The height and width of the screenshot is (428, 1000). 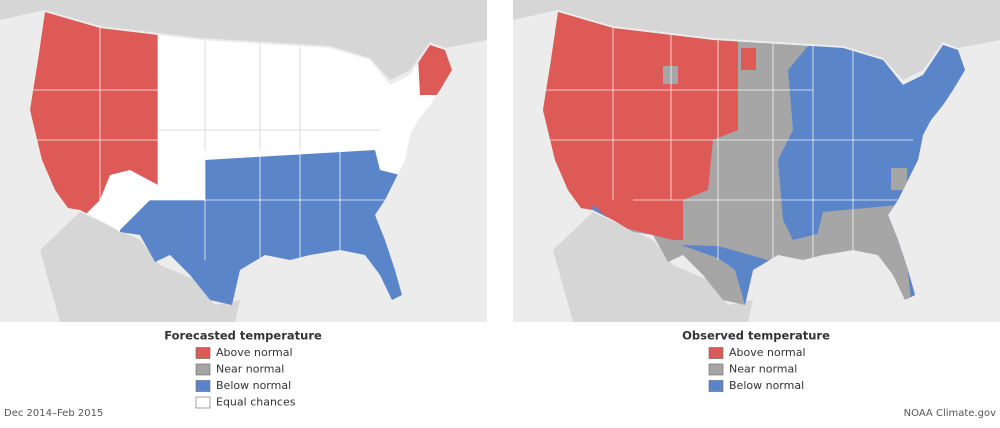 I want to click on legend-title: Forecasted temperature, so click(x=243, y=336).